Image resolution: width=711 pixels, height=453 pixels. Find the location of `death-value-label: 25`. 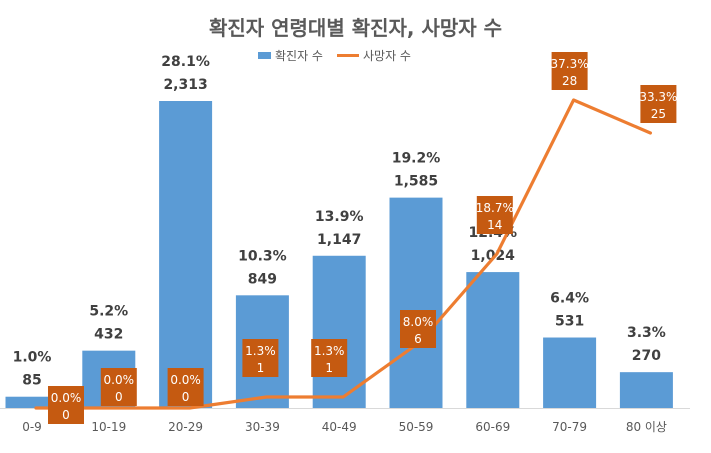

death-value-label: 25 is located at coordinates (658, 114).